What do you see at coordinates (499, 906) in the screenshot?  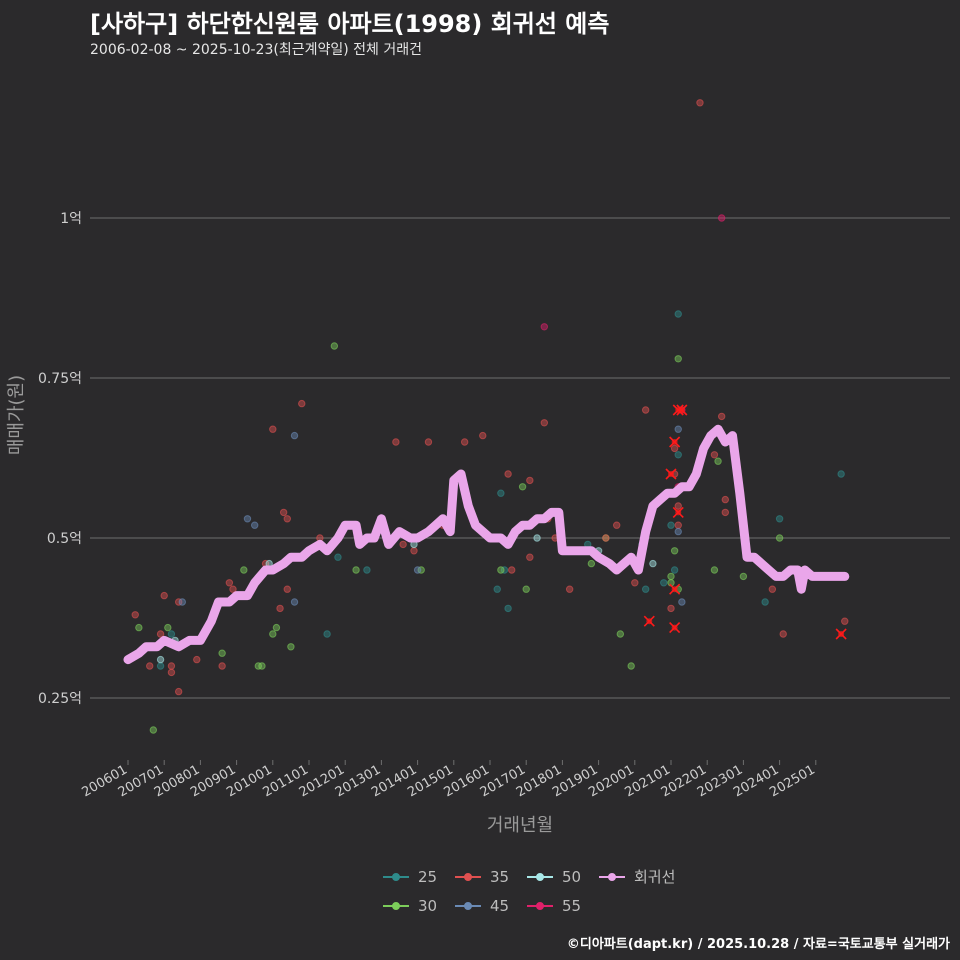 I see `legend-label: 45` at bounding box center [499, 906].